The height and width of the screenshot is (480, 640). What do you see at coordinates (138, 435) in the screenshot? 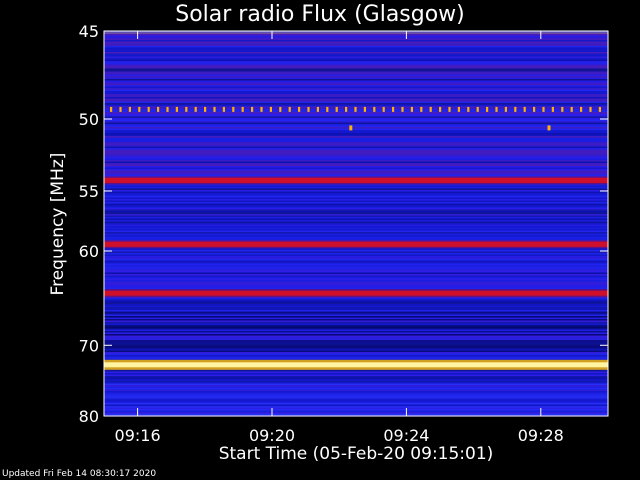
I see `x-tick-label: 09:16` at bounding box center [138, 435].